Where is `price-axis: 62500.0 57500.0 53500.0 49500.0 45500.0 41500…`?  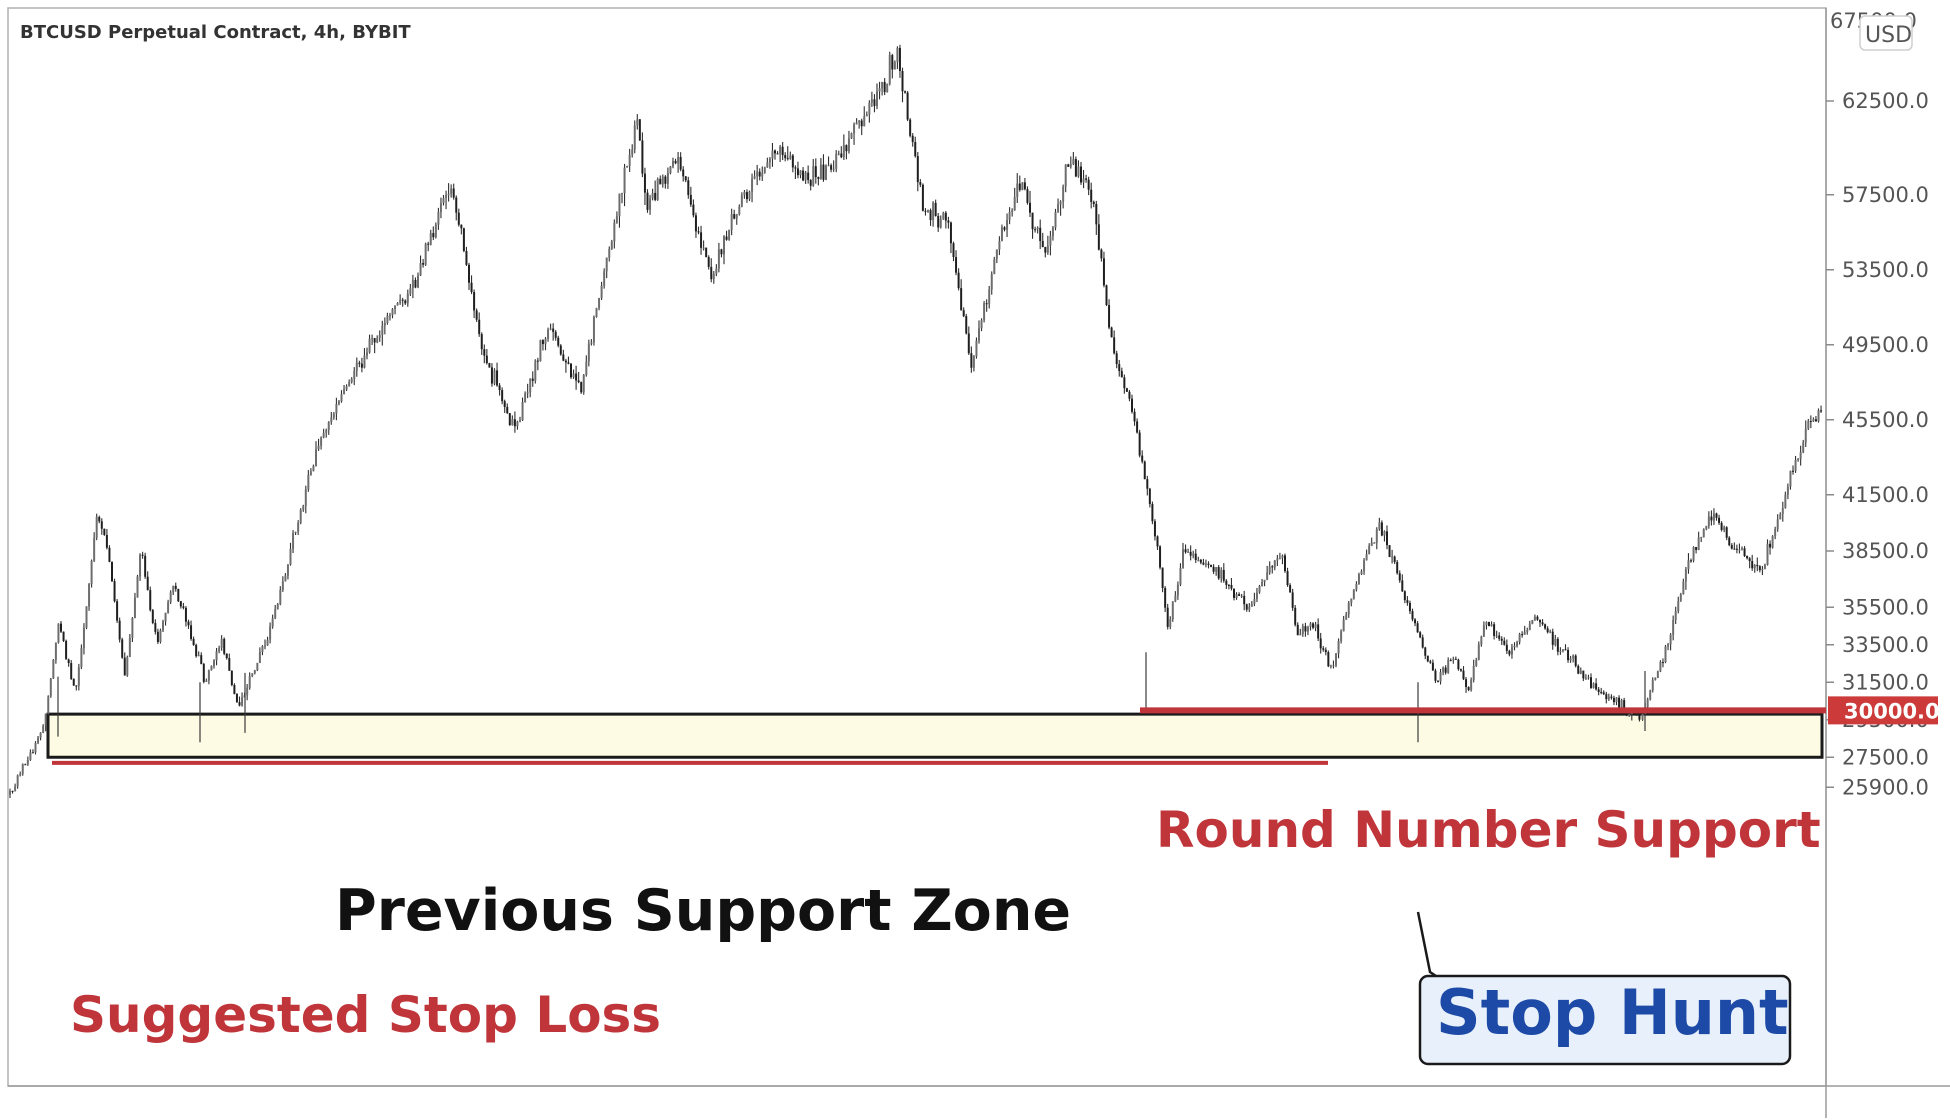 price-axis: 62500.0 57500.0 53500.0 49500.0 45500.0 41500… is located at coordinates (1877, 444).